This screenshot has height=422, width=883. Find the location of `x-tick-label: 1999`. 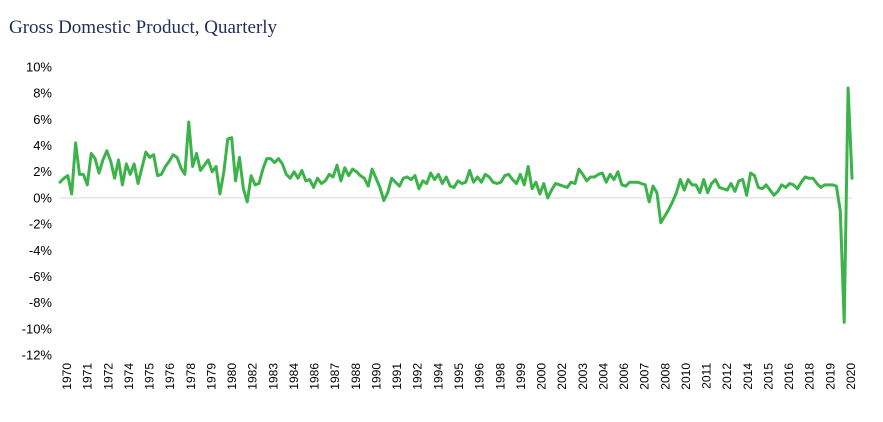

x-tick-label: 1999 is located at coordinates (521, 376).